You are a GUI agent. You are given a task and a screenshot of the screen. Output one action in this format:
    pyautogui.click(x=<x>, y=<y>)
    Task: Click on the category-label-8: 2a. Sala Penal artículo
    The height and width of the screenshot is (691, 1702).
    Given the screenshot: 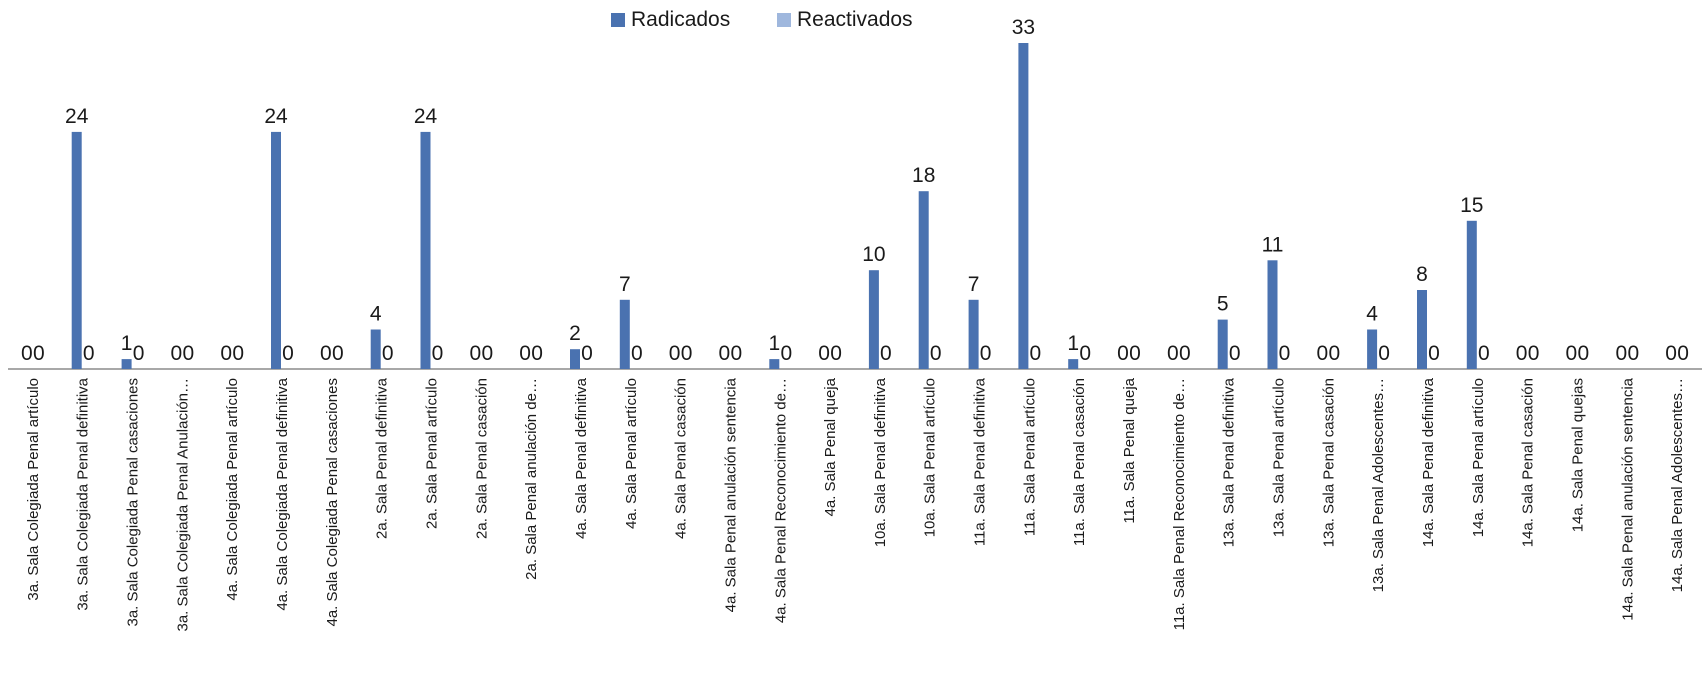 What is the action you would take?
    pyautogui.click(x=432, y=453)
    